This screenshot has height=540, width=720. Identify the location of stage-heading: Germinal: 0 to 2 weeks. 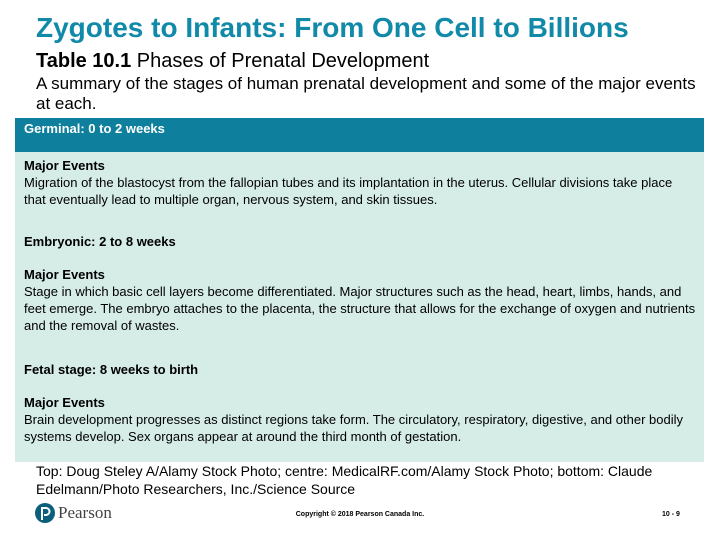
(94, 128).